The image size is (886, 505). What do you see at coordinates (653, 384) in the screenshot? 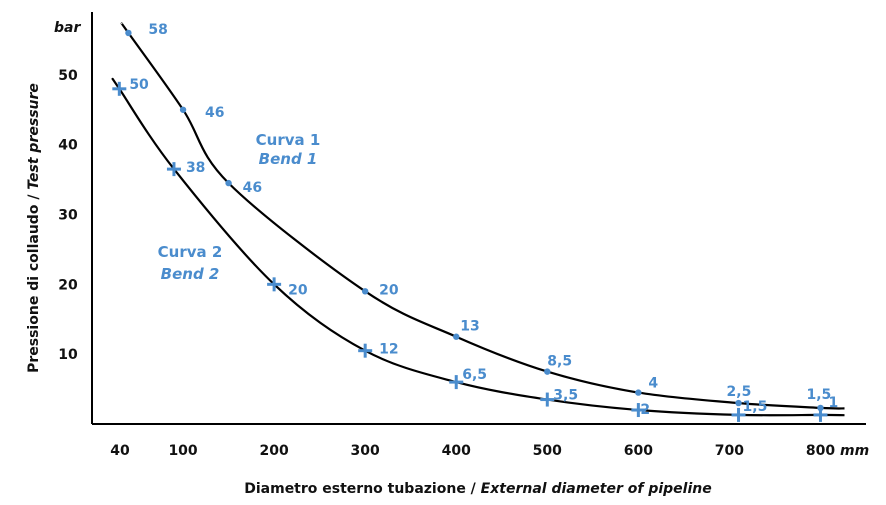
I see `data-label: 4` at bounding box center [653, 384].